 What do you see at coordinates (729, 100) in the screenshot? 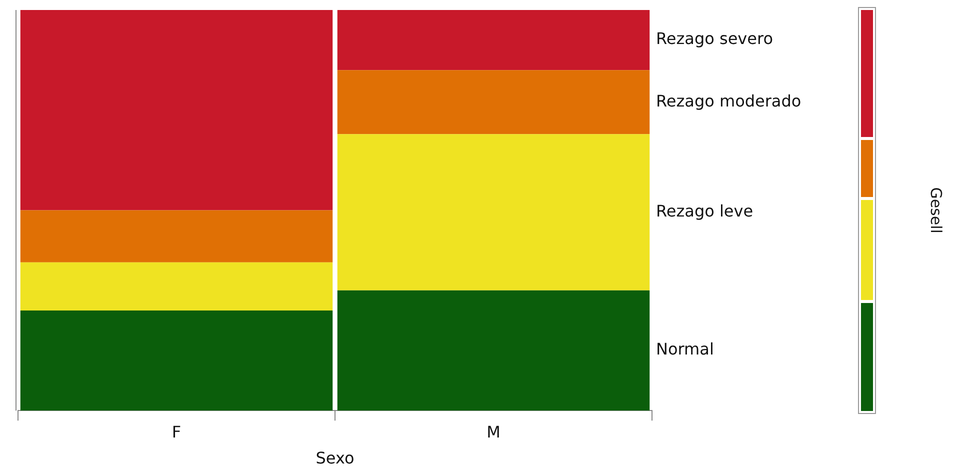
I see `series-label: Rezago moderado` at bounding box center [729, 100].